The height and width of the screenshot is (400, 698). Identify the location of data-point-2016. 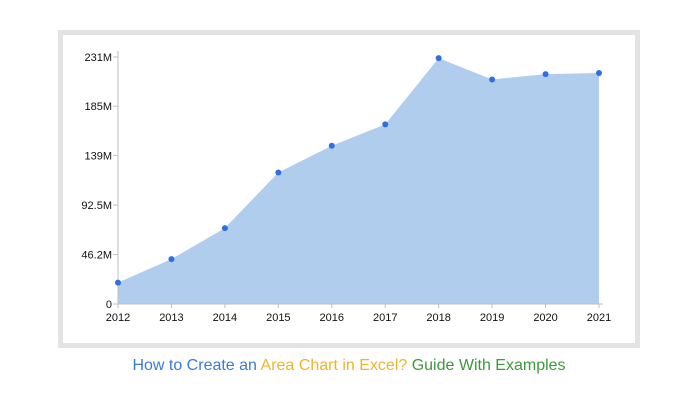
(331, 145).